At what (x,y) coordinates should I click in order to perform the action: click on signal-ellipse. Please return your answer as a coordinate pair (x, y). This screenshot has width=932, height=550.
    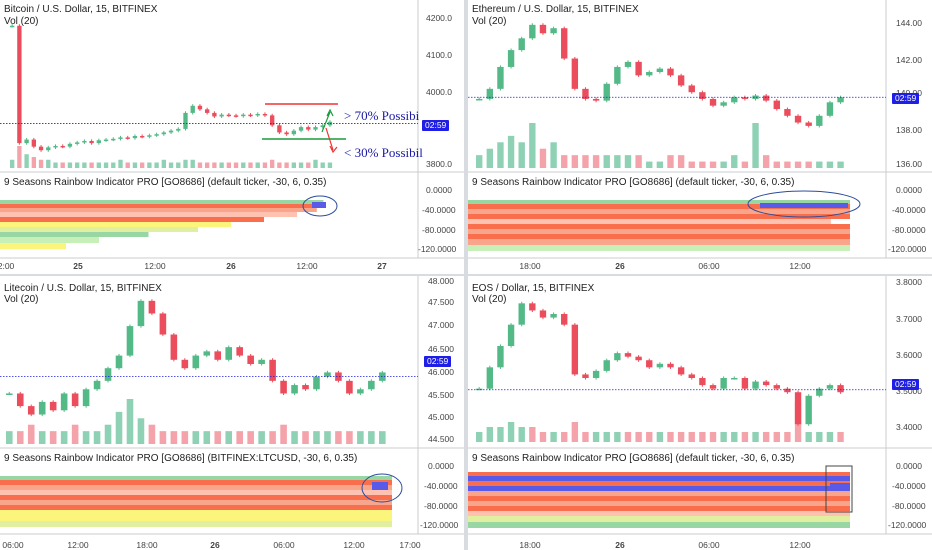
    Looking at the image, I should click on (804, 204).